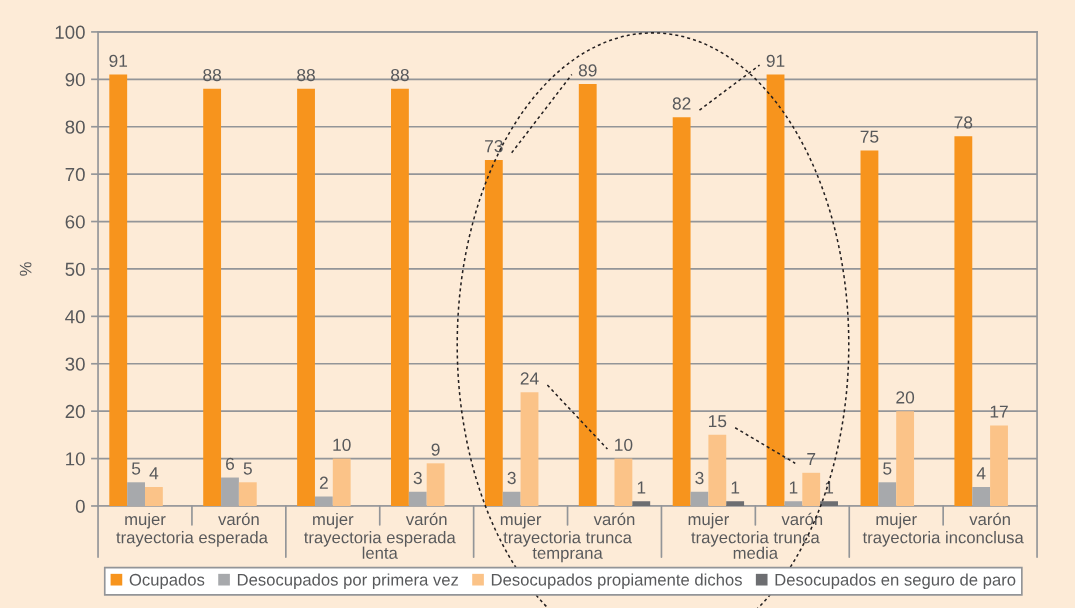  I want to click on y-axis-title: %, so click(25, 269).